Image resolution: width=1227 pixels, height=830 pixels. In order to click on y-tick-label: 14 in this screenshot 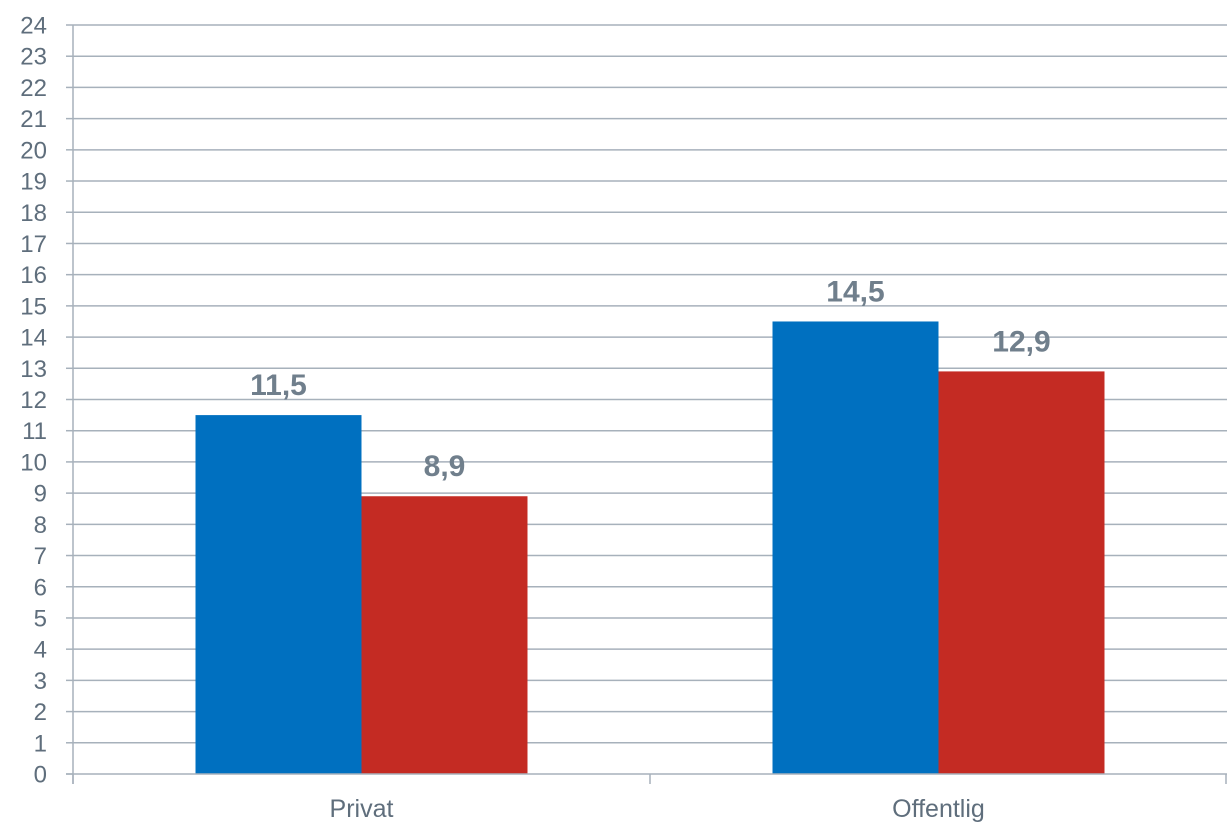, I will do `click(33, 338)`.